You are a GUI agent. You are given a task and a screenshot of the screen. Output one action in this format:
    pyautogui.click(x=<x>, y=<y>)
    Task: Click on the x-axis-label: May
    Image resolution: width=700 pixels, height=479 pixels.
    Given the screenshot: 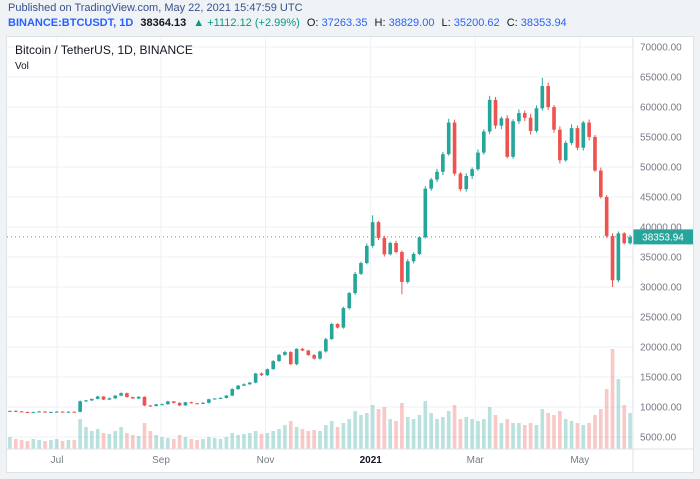 What is the action you would take?
    pyautogui.click(x=579, y=460)
    